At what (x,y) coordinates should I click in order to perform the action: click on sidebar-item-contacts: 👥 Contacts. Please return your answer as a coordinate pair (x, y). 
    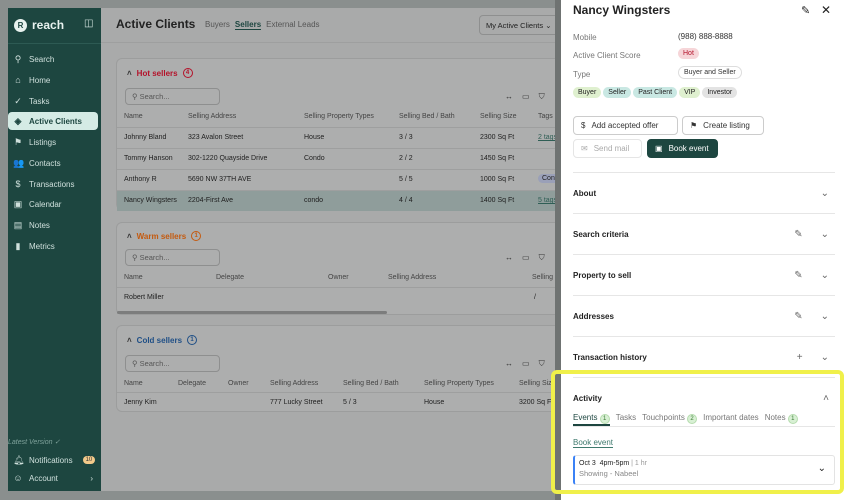
    Looking at the image, I should click on (54, 163).